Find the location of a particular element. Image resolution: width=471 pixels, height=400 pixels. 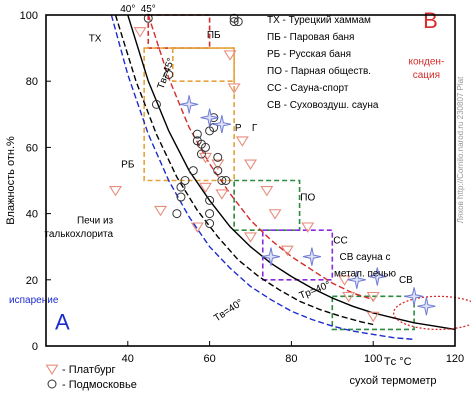

x-unit-label: Tс °C is located at coordinates (398, 362).